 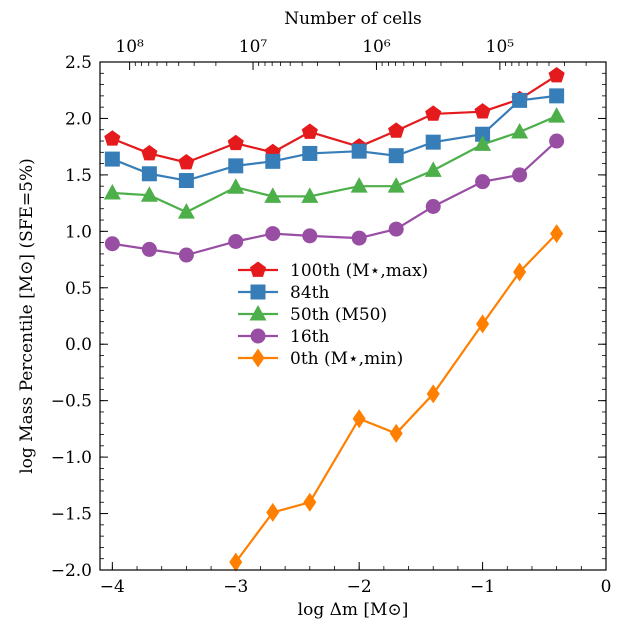 I want to click on top-tick-label: 10⁸, so click(x=129, y=47).